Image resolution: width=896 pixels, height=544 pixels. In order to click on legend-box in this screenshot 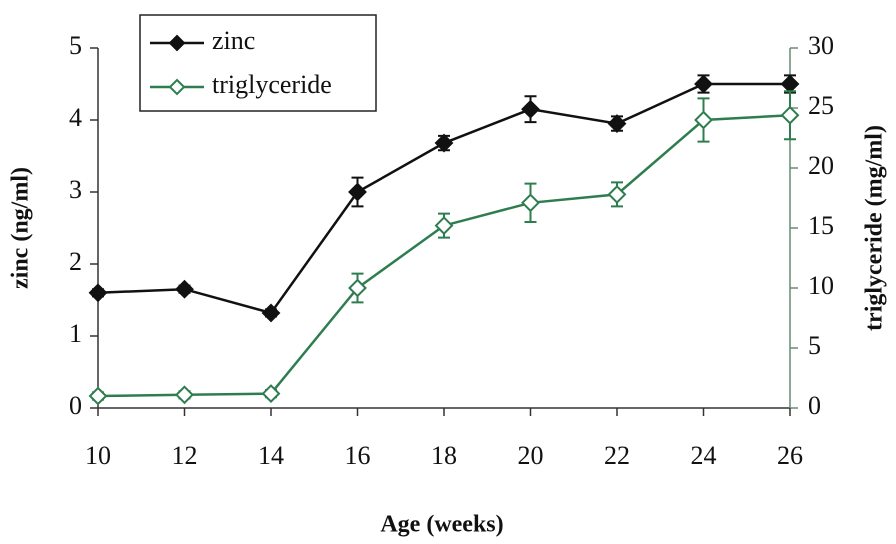, I will do `click(258, 63)`.